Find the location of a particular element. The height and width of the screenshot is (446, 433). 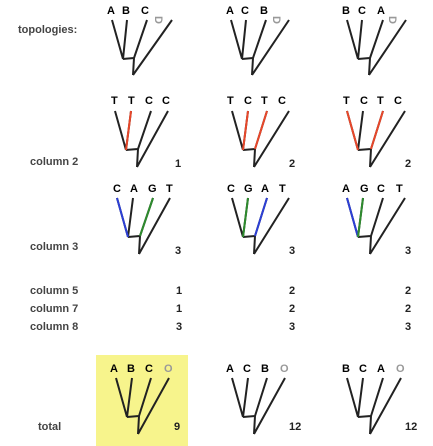

final-tree-2: A C B O 12 is located at coordinates (263, 399).